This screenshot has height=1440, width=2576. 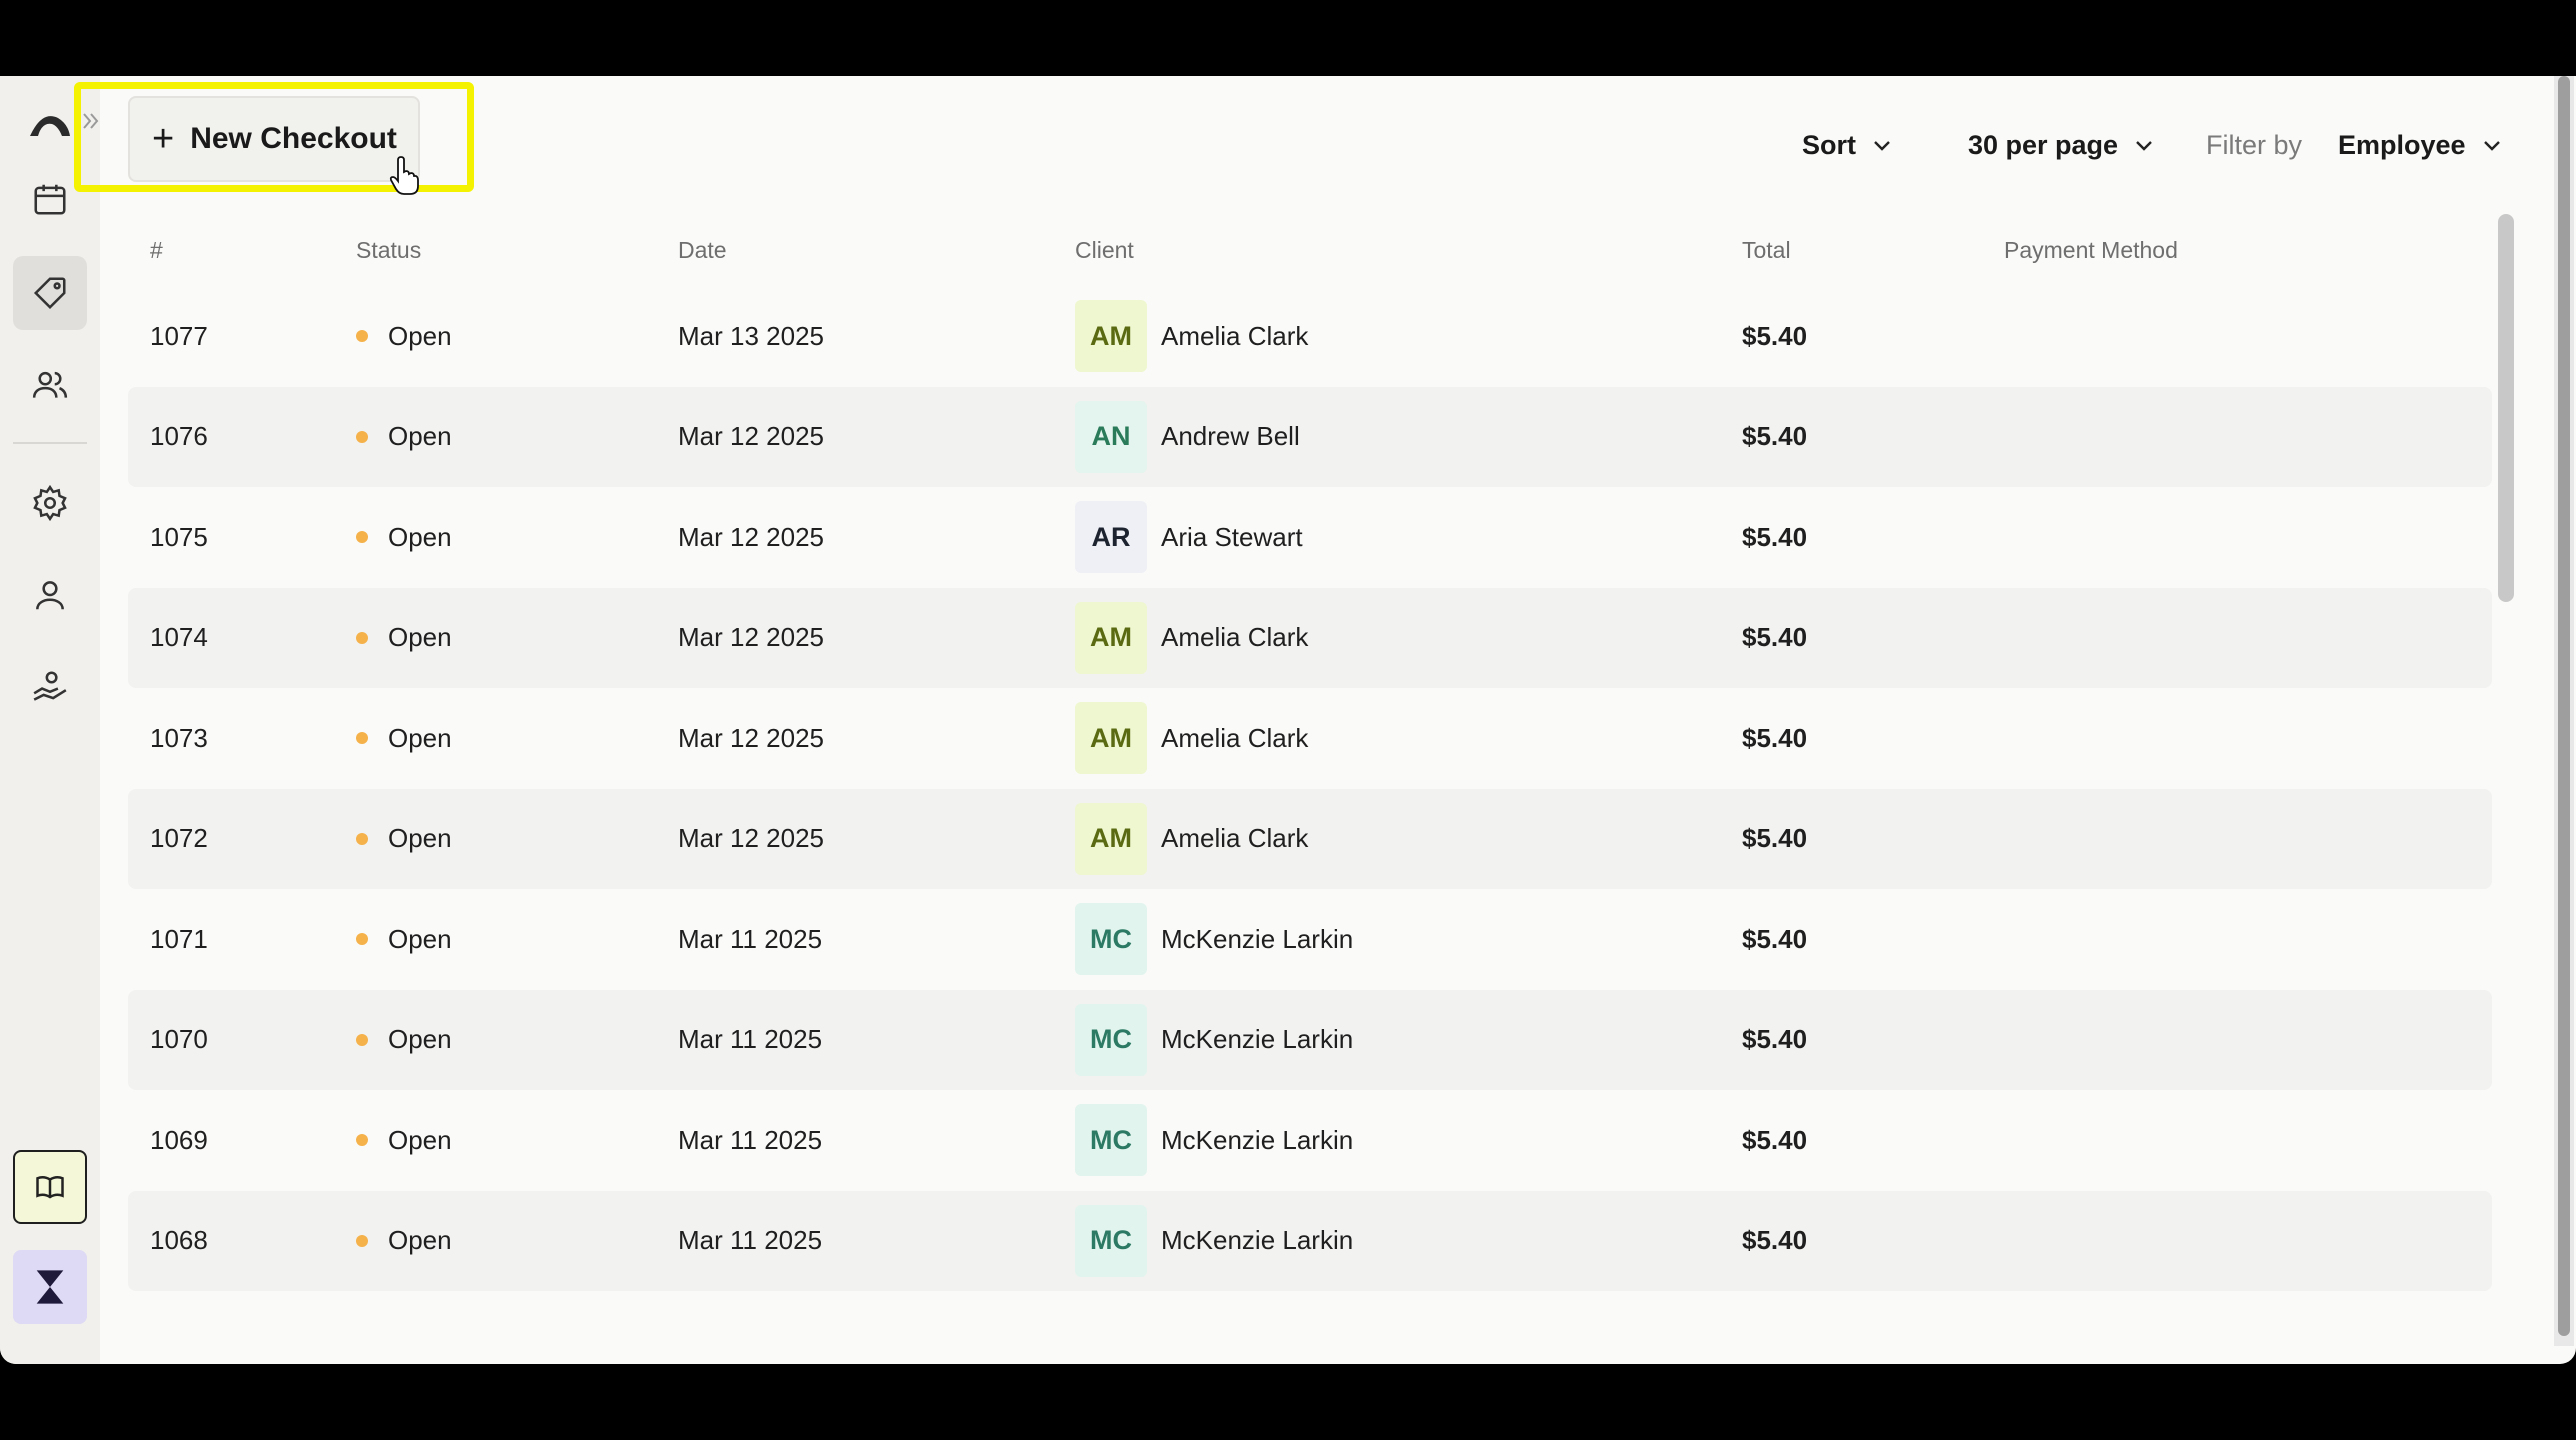 I want to click on filter-by-label: Filter by, so click(x=2254, y=144).